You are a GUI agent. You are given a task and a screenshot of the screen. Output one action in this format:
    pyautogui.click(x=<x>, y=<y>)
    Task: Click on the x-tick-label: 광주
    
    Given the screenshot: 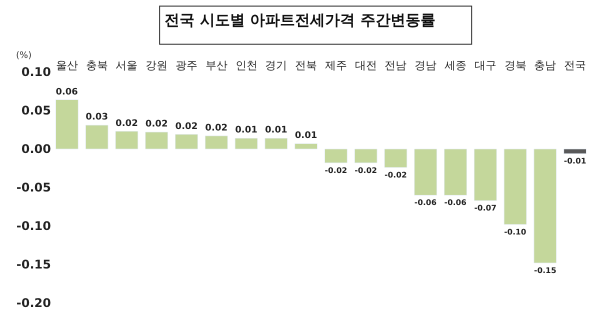 What is the action you would take?
    pyautogui.click(x=187, y=65)
    